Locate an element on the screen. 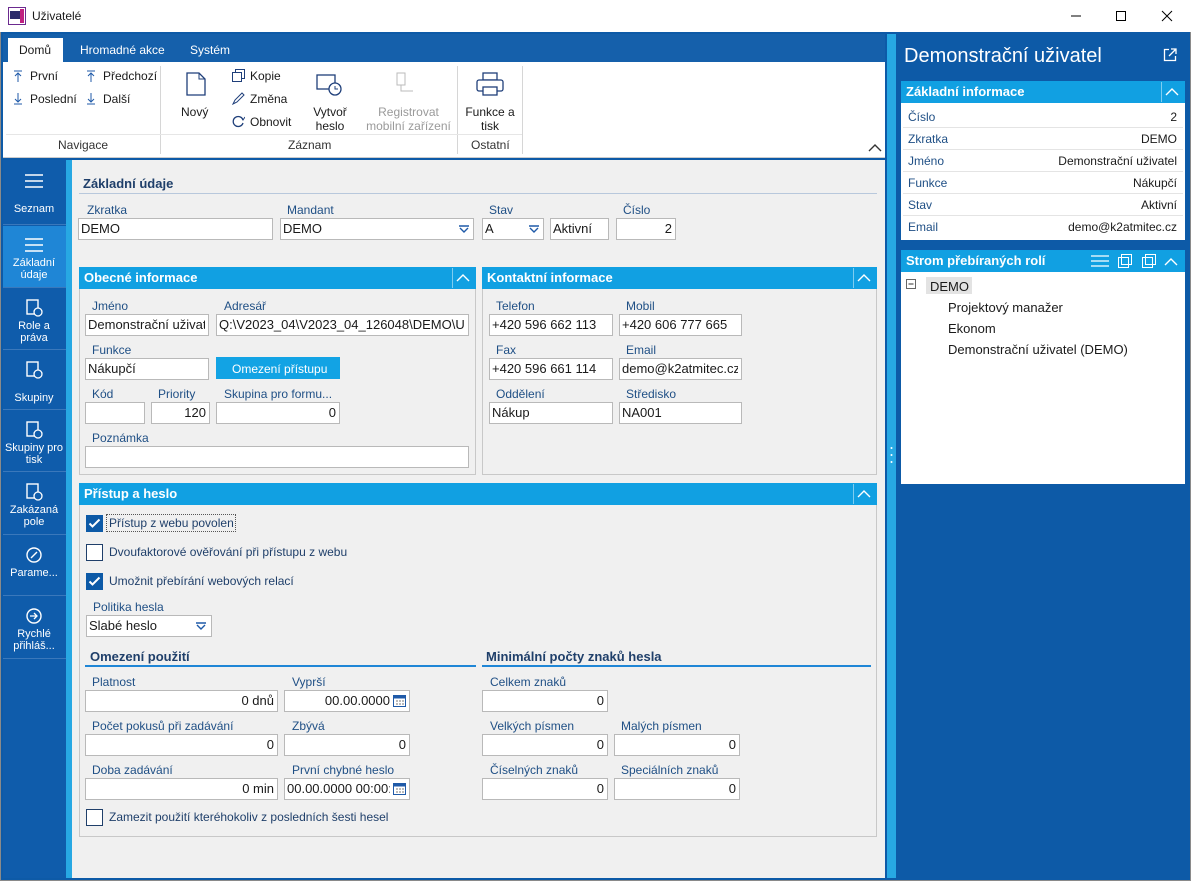 Image resolution: width=1191 pixels, height=881 pixels. field-value: 0 min is located at coordinates (258, 788).